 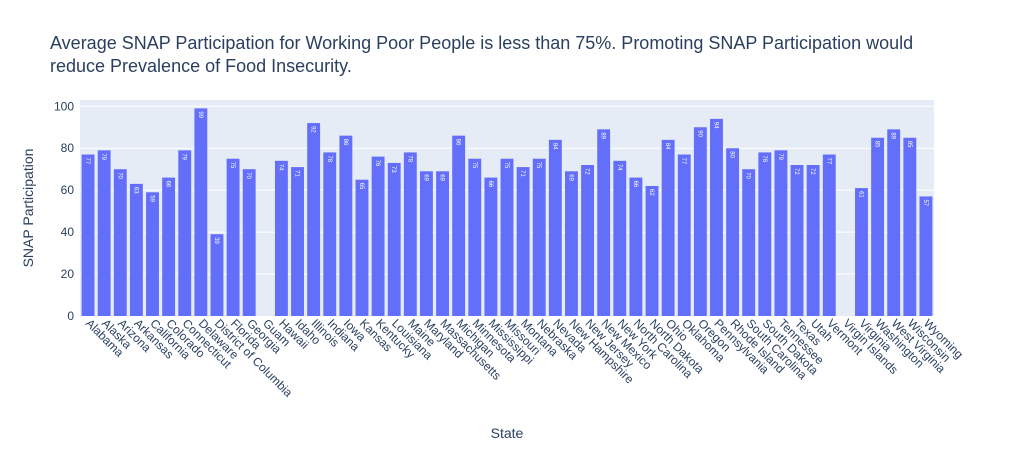 I want to click on bar-data-label: 73, so click(x=393, y=169).